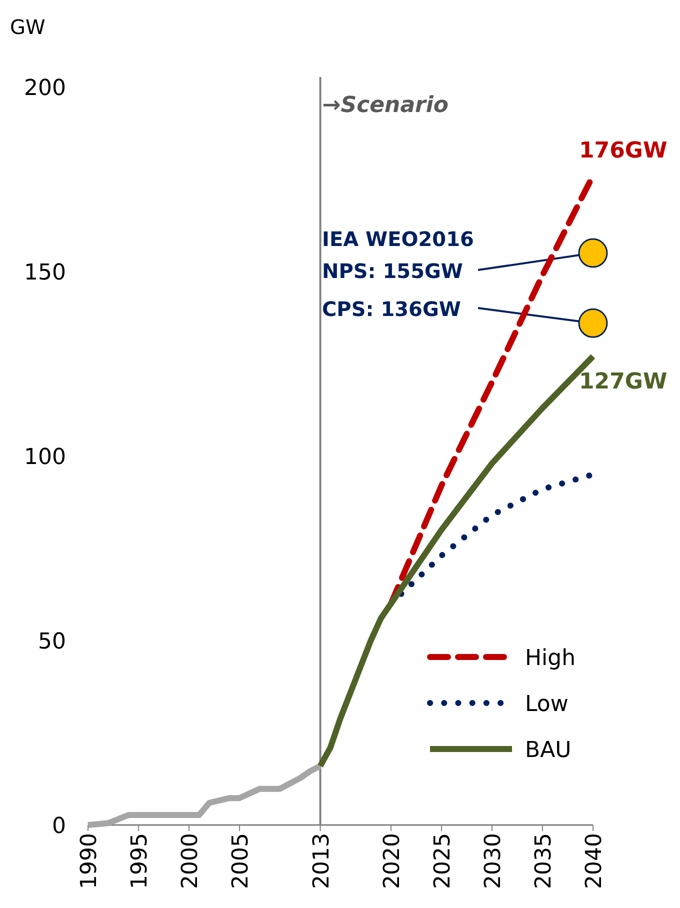 The width and height of the screenshot is (680, 908). What do you see at coordinates (548, 750) in the screenshot?
I see `legend-label: BAU` at bounding box center [548, 750].